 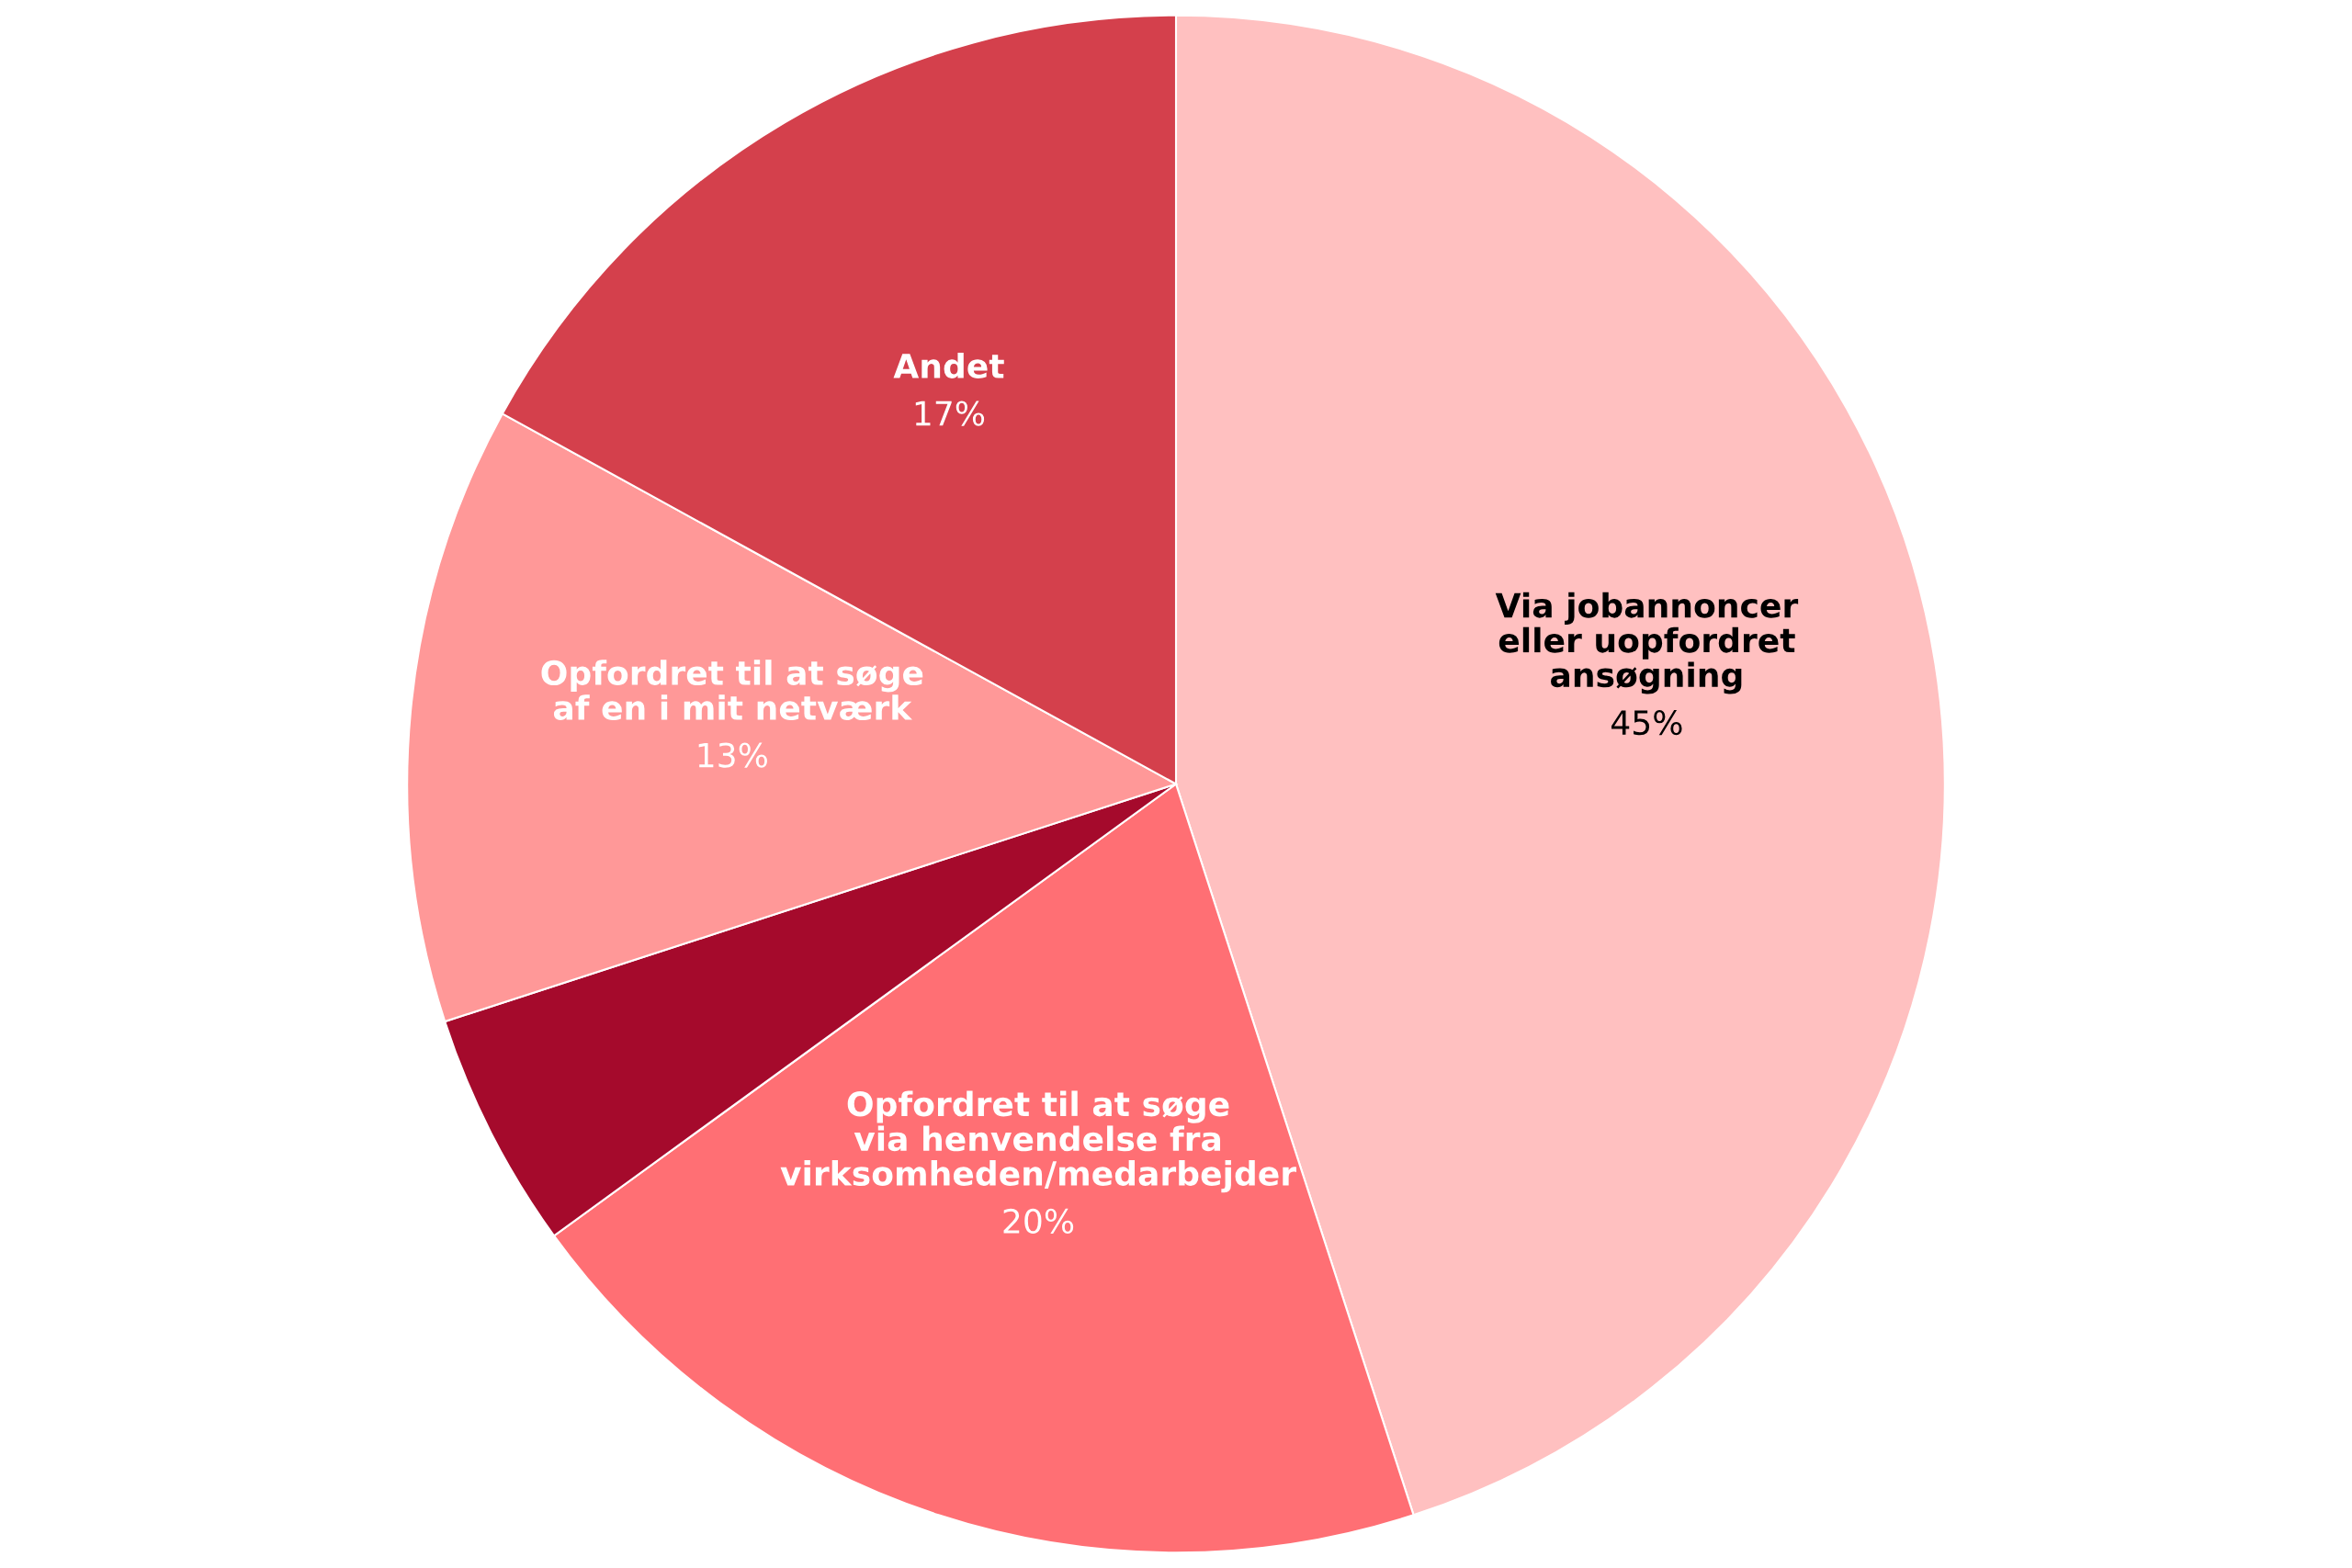 What do you see at coordinates (1647, 643) in the screenshot?
I see `slice-label: Via jobannoncer eller uopfordret ansøgning` at bounding box center [1647, 643].